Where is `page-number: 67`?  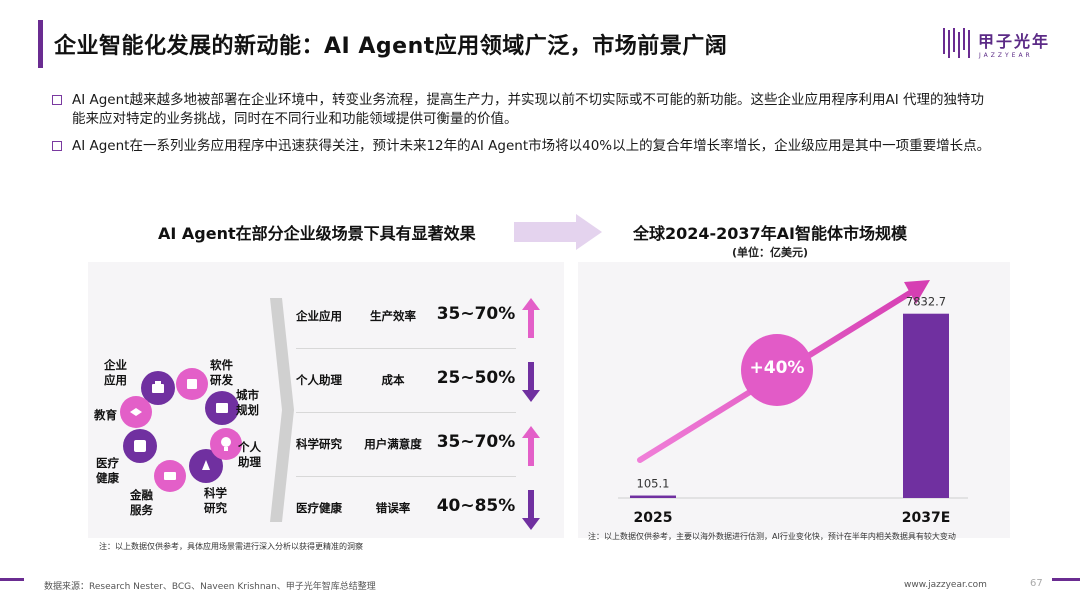
page-number: 67 is located at coordinates (1036, 583).